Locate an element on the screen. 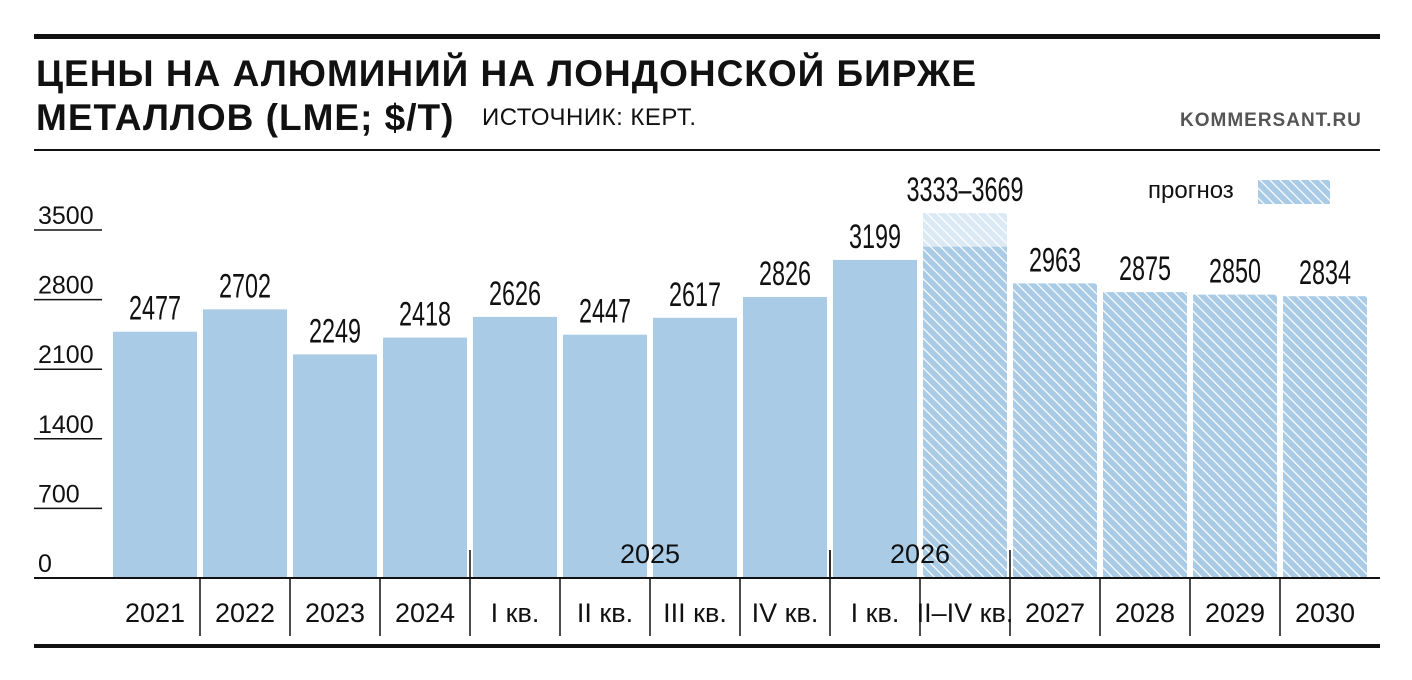  x-tick-label: 2027 is located at coordinates (1055, 613).